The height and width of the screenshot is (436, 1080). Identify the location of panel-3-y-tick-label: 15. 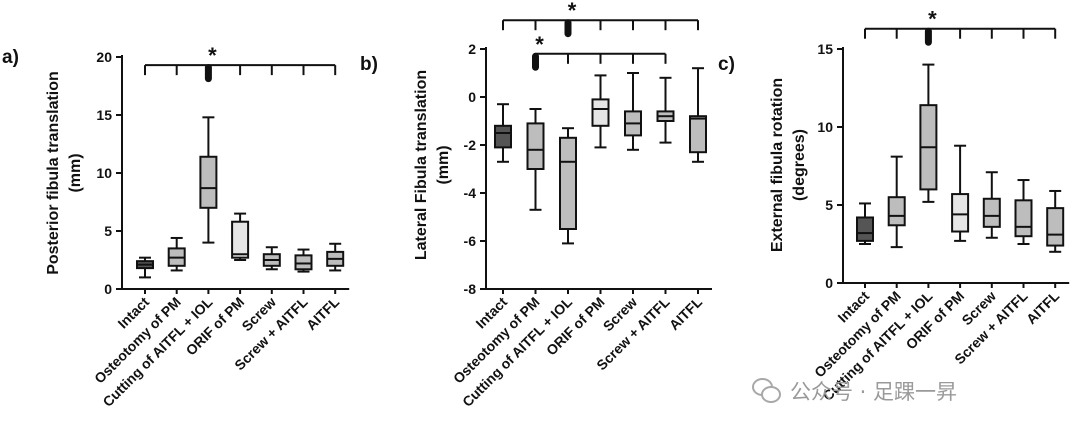
(825, 49).